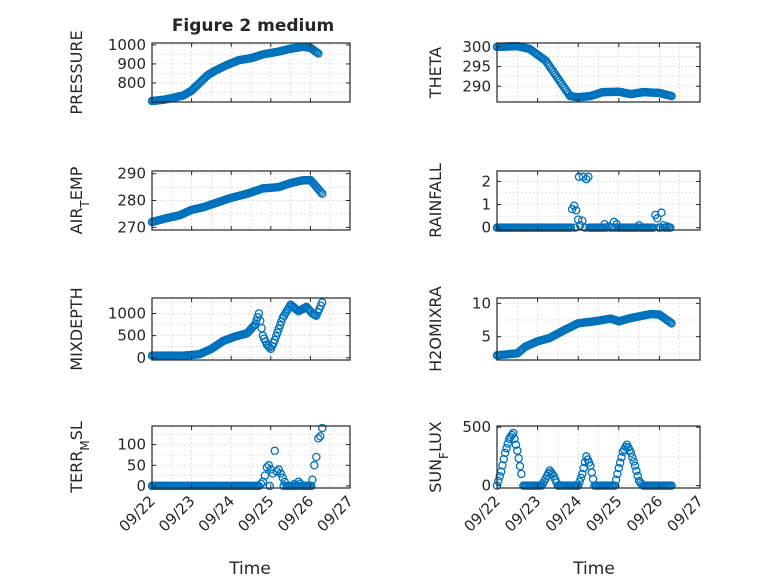  I want to click on ylabel-terrmsl: TERRMSL, so click(79, 457).